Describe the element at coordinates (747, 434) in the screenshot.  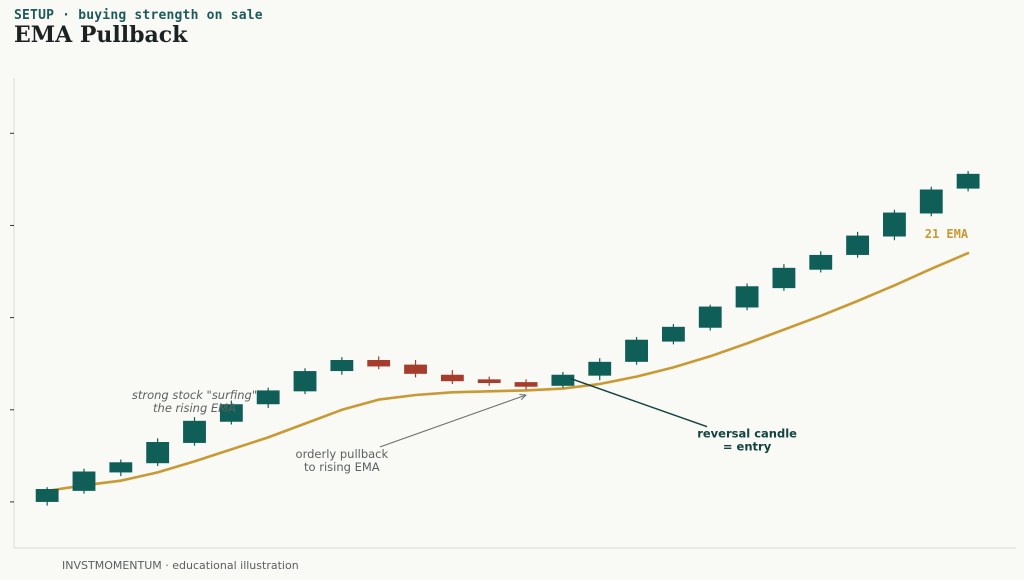
I see `annotation-text-line: reversal candle` at that location.